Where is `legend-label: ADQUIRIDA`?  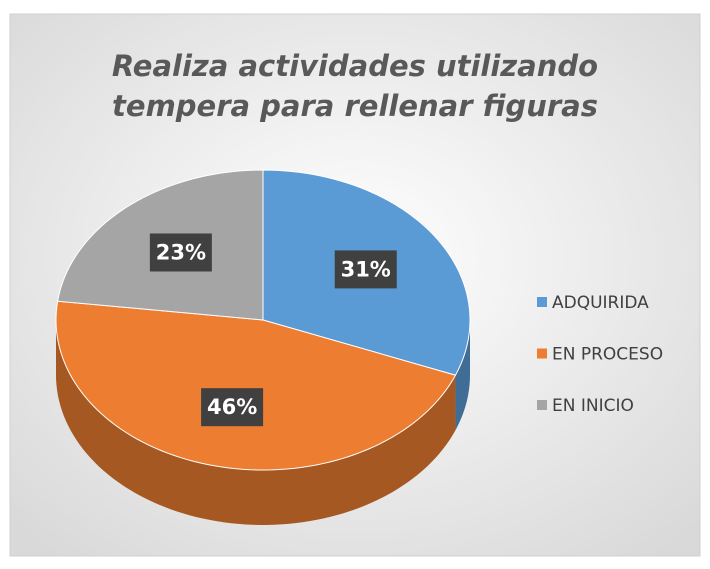 legend-label: ADQUIRIDA is located at coordinates (600, 303).